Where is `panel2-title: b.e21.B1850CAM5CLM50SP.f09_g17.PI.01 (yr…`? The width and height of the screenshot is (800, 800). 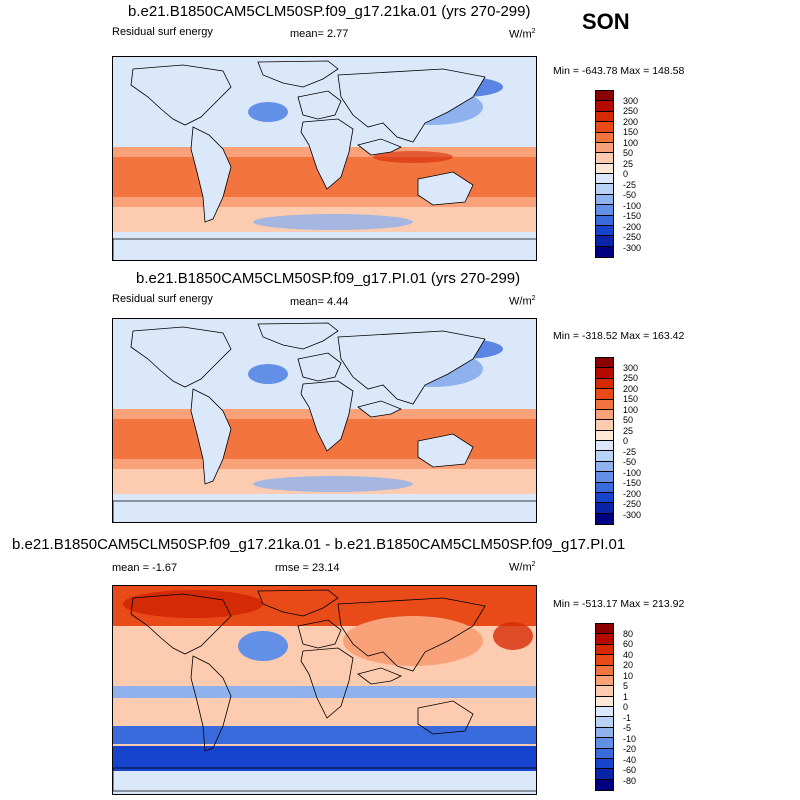 panel2-title: b.e21.B1850CAM5CLM50SP.f09_g17.PI.01 (yr… is located at coordinates (328, 278).